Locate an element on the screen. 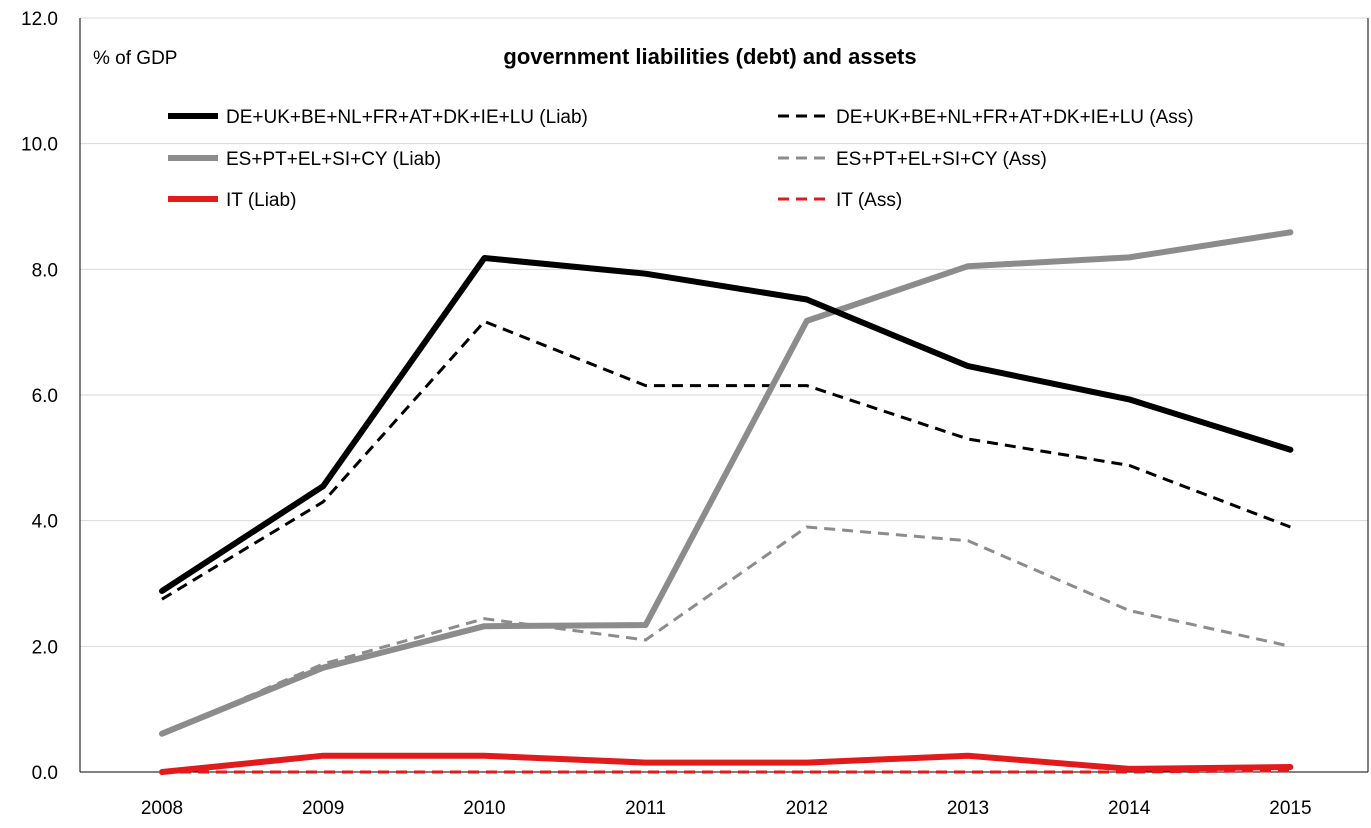 This screenshot has height=828, width=1371. y-tick-labels: 0.0 2.0 4.0 6.0 8.0 10.0 12.0 is located at coordinates (39, 396).